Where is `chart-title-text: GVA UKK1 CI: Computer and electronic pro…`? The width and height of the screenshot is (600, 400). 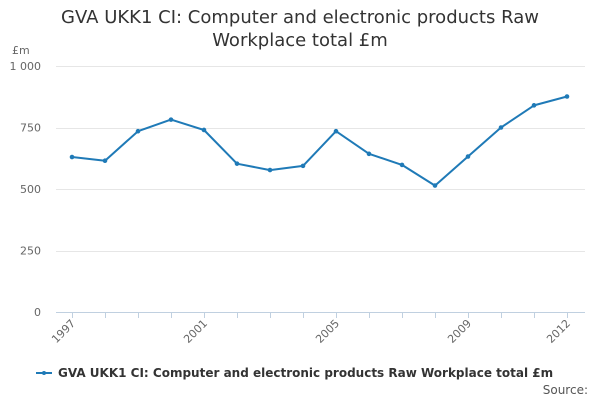
chart-title-text: GVA UKK1 CI: Computer and electronic pro… is located at coordinates (300, 29).